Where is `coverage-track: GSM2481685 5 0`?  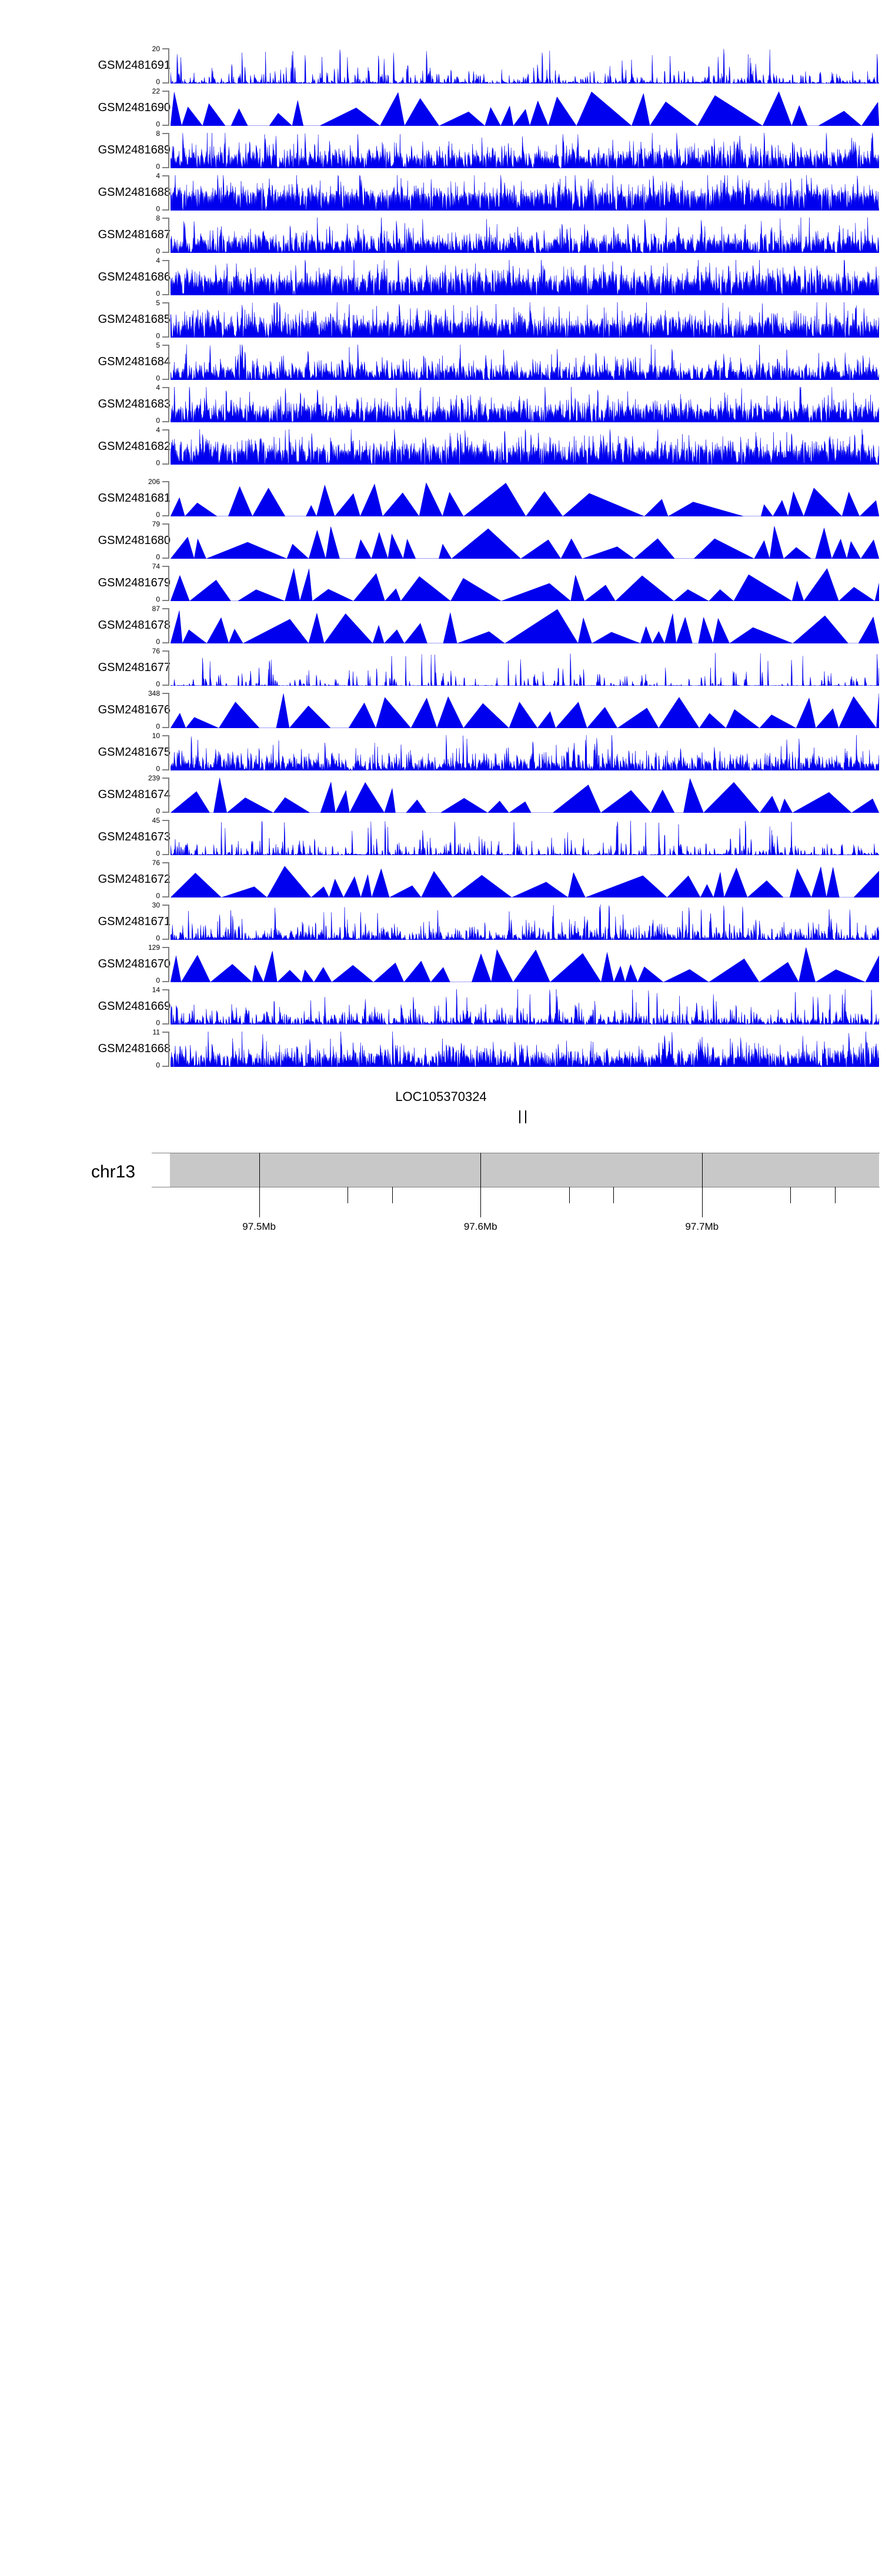
coverage-track: GSM2481685 5 0 is located at coordinates (441, 319).